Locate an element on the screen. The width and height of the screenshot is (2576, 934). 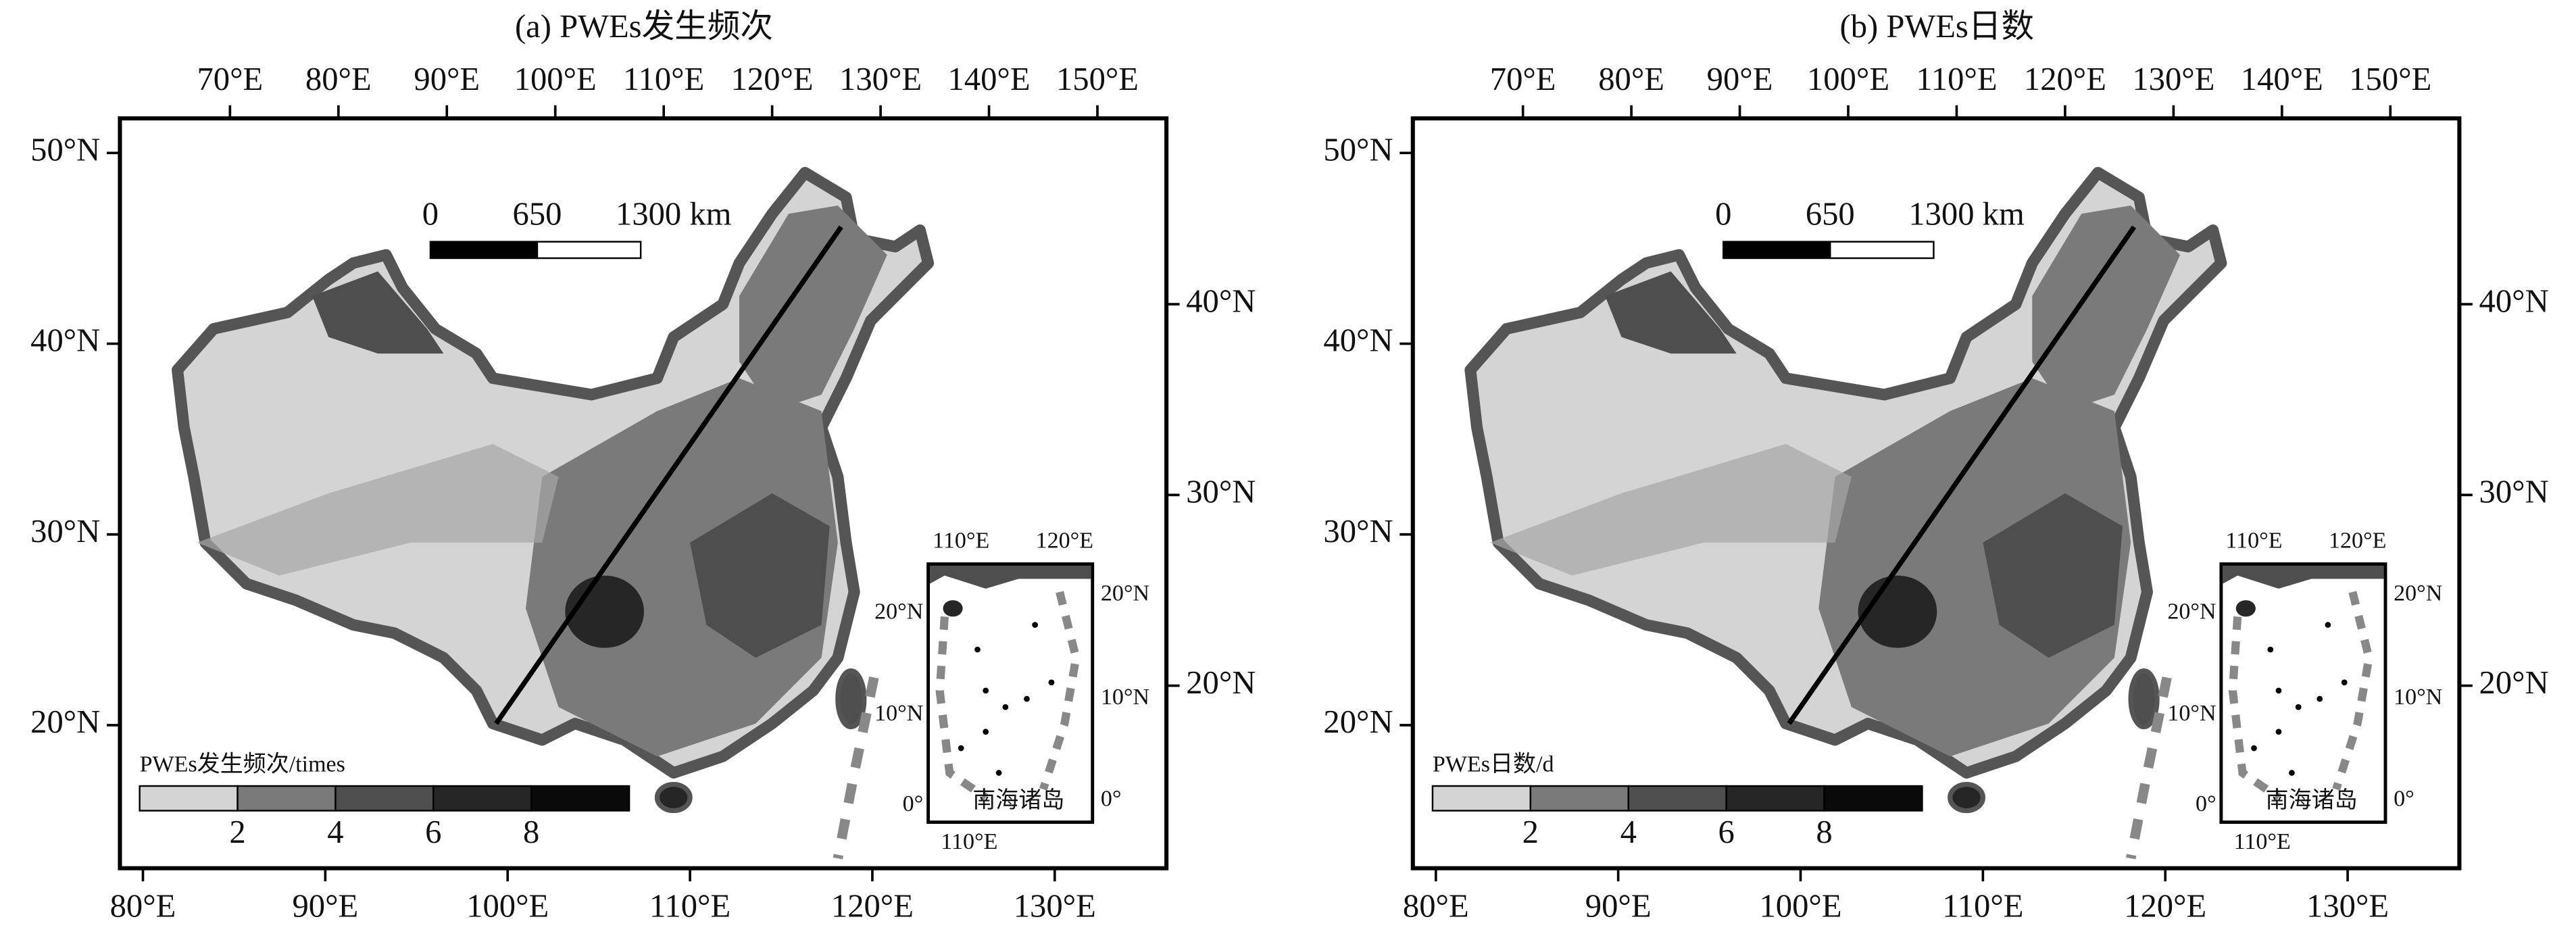
top-longitude-label: 80°E is located at coordinates (338, 79).